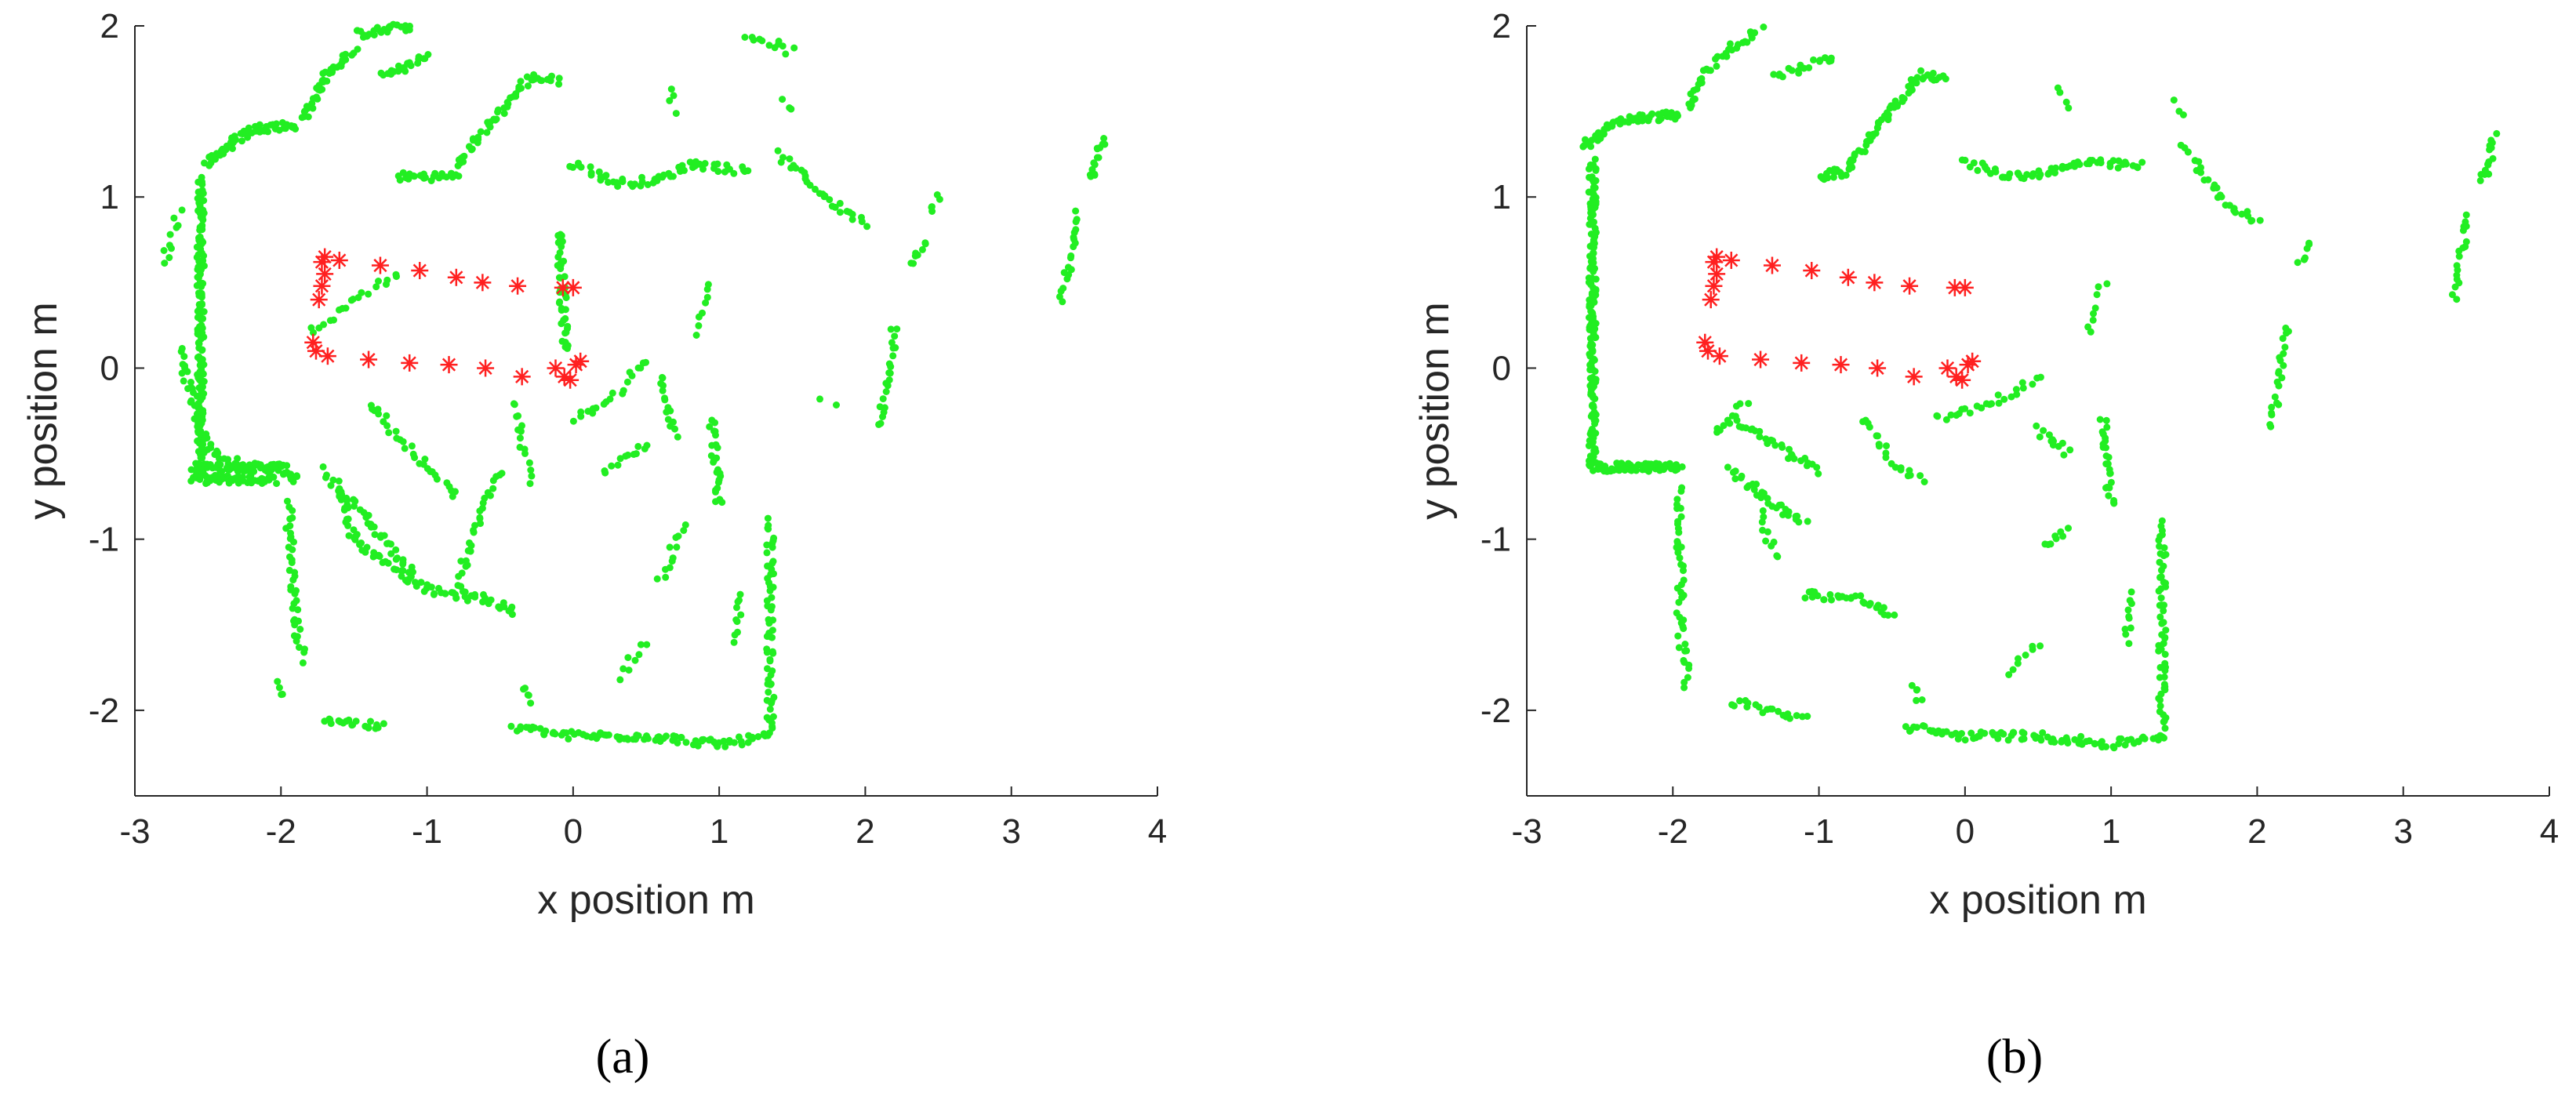  What do you see at coordinates (2111, 832) in the screenshot?
I see `x-tick-label: 1` at bounding box center [2111, 832].